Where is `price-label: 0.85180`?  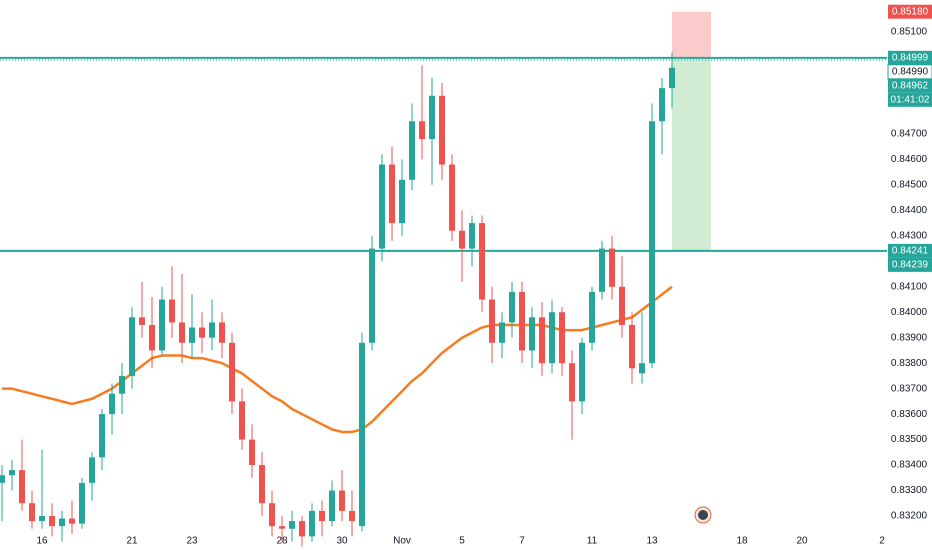 price-label: 0.85180 is located at coordinates (910, 11).